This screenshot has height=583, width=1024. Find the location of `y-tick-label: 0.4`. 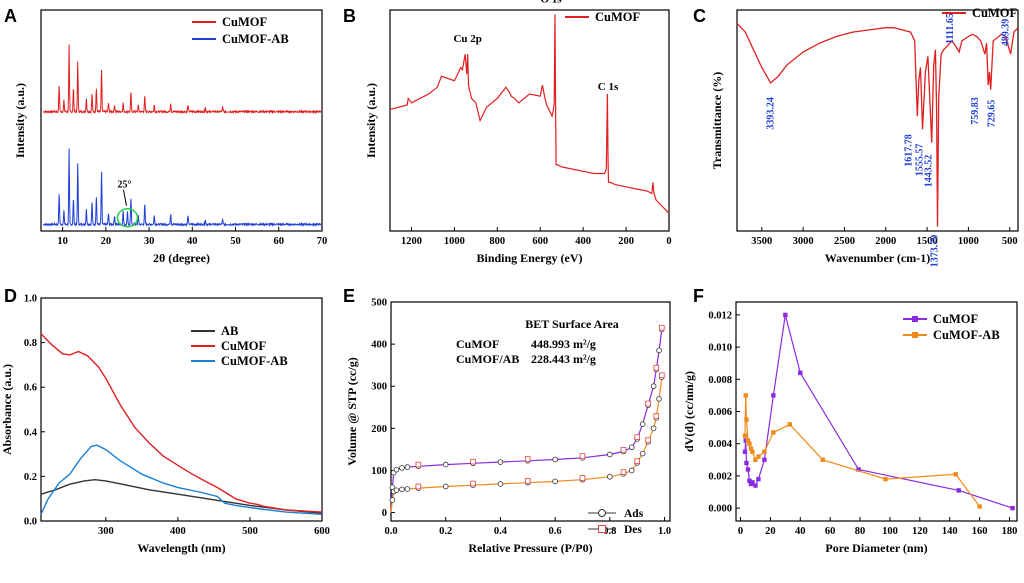

y-tick-label: 0.4 is located at coordinates (31, 432).